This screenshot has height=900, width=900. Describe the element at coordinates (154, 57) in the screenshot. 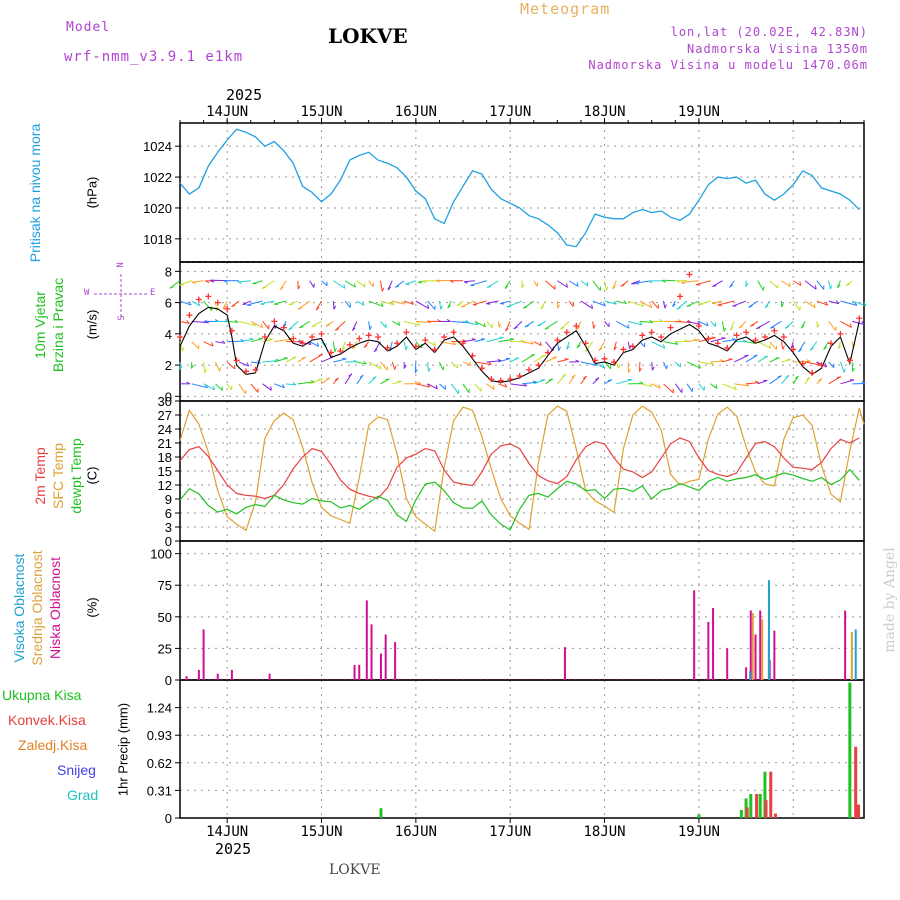

I see `model-name: wrf-nmm_v3.9.1 e1km` at that location.